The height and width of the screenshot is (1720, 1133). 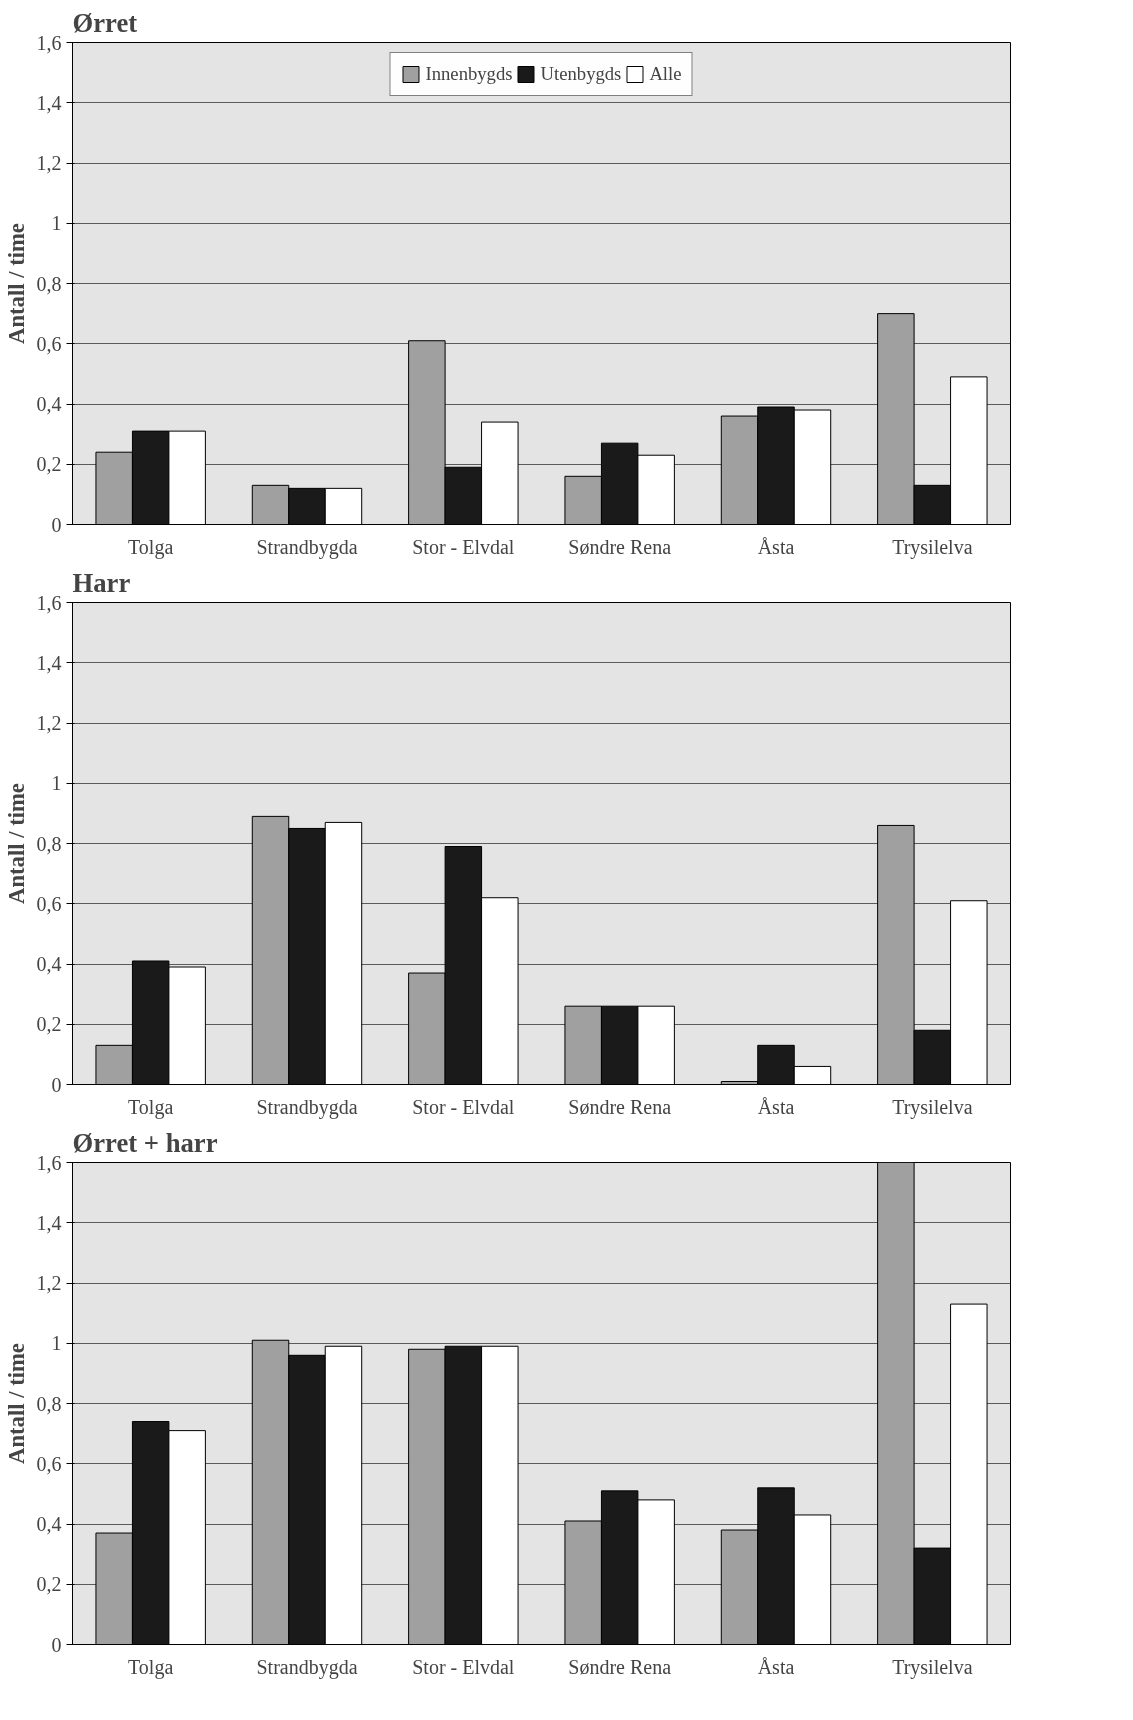 I want to click on legend-label: Utenbygds, so click(x=581, y=74).